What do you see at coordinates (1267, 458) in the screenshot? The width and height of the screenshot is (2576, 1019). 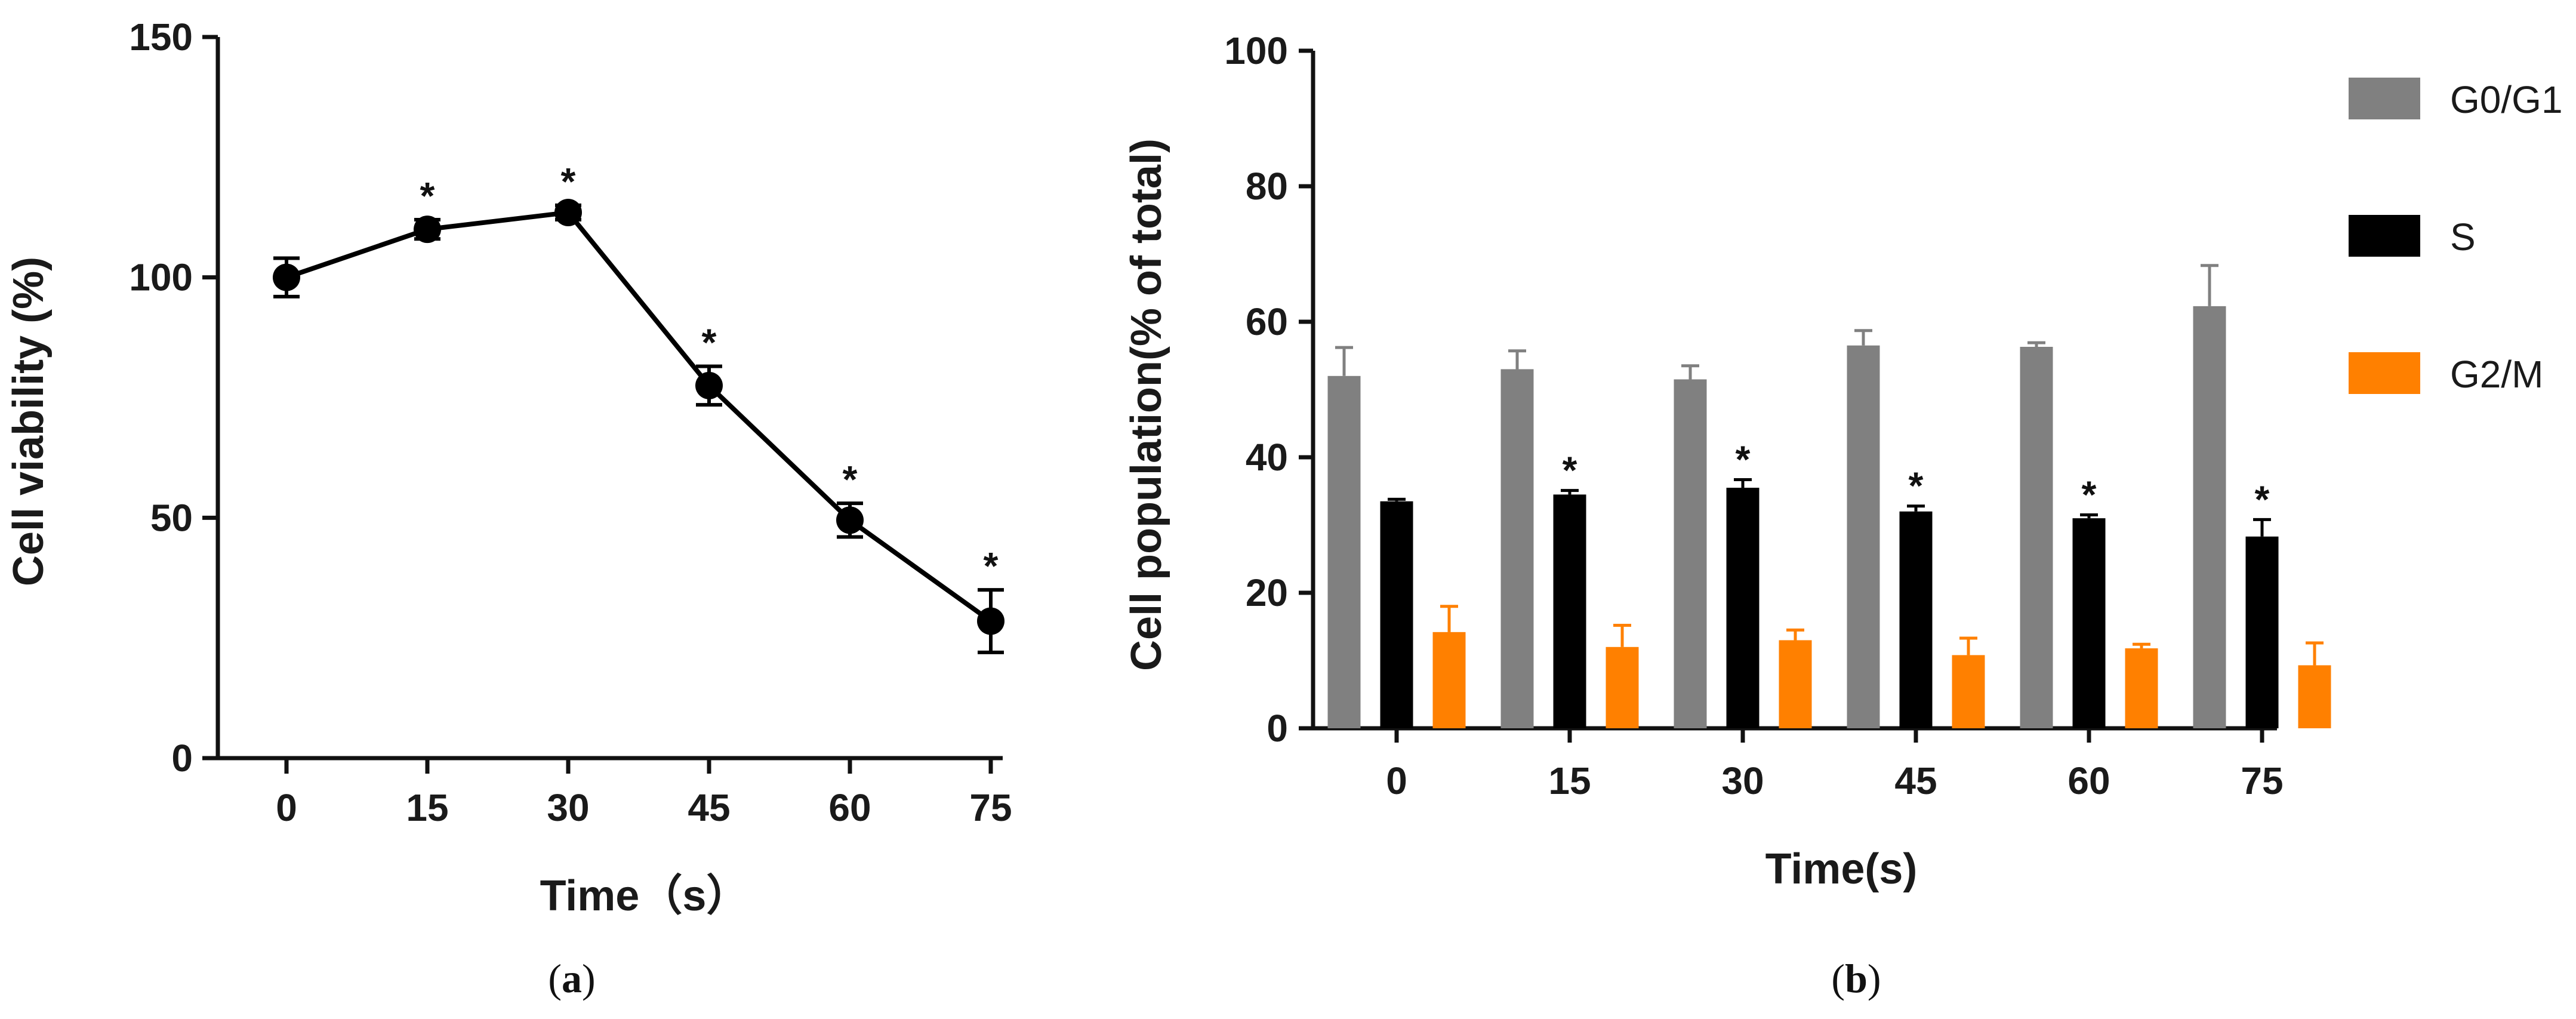 I see `panel-b-y-tick-label: 40` at bounding box center [1267, 458].